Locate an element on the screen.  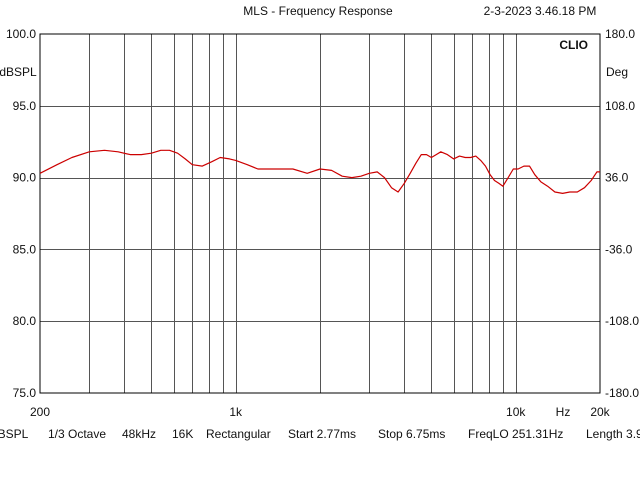
y-tick-label: 75.0 is located at coordinates (25, 393).